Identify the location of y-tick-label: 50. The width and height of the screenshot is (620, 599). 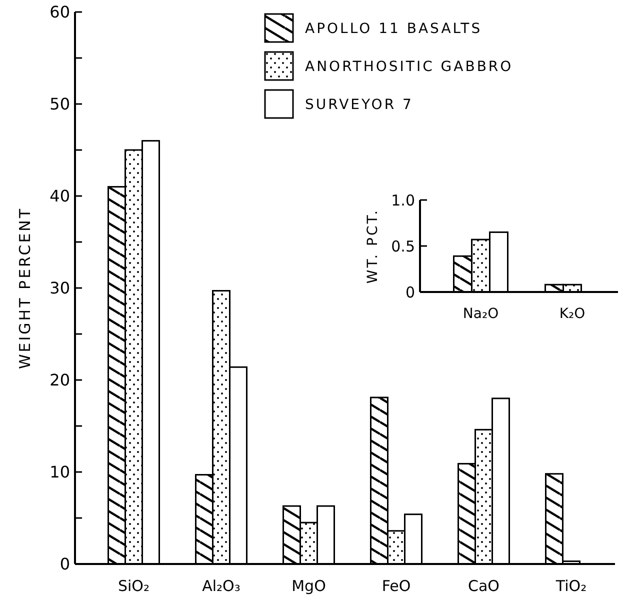
(60, 104).